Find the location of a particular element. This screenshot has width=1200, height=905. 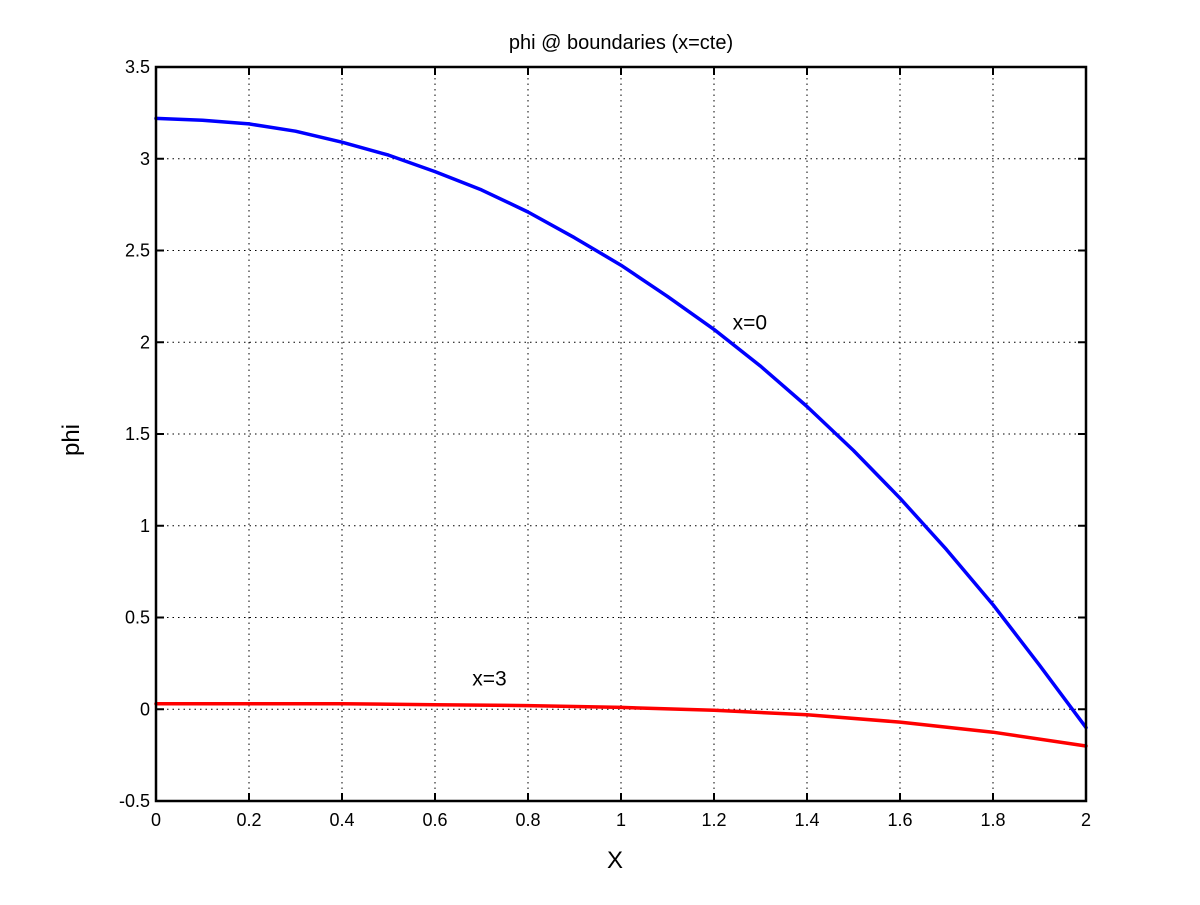

chart-title: phi @ boundaries (x=cte) is located at coordinates (621, 43).